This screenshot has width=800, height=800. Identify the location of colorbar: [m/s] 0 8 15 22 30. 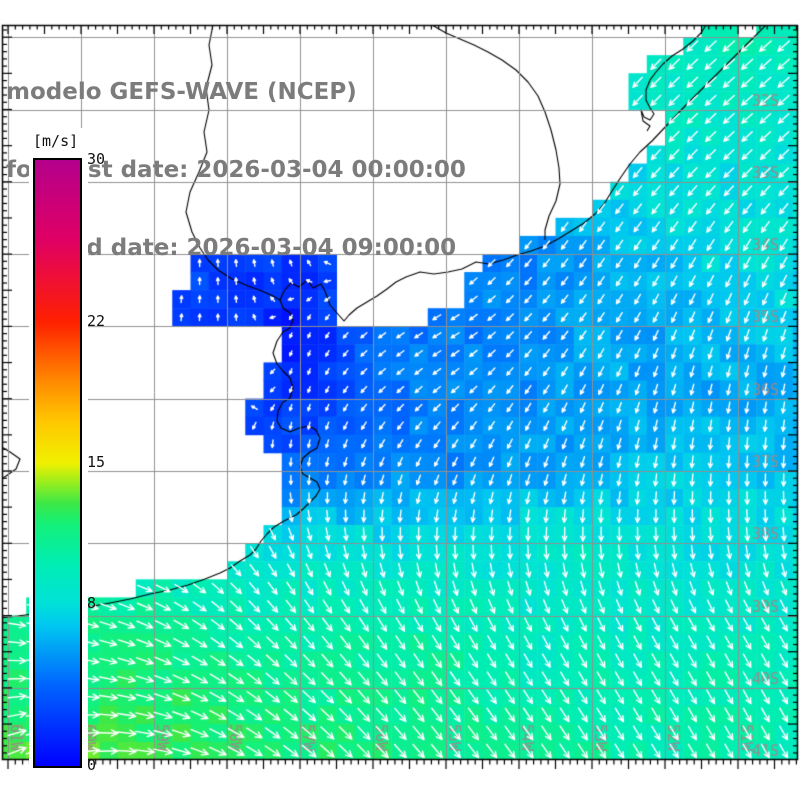
(67, 453).